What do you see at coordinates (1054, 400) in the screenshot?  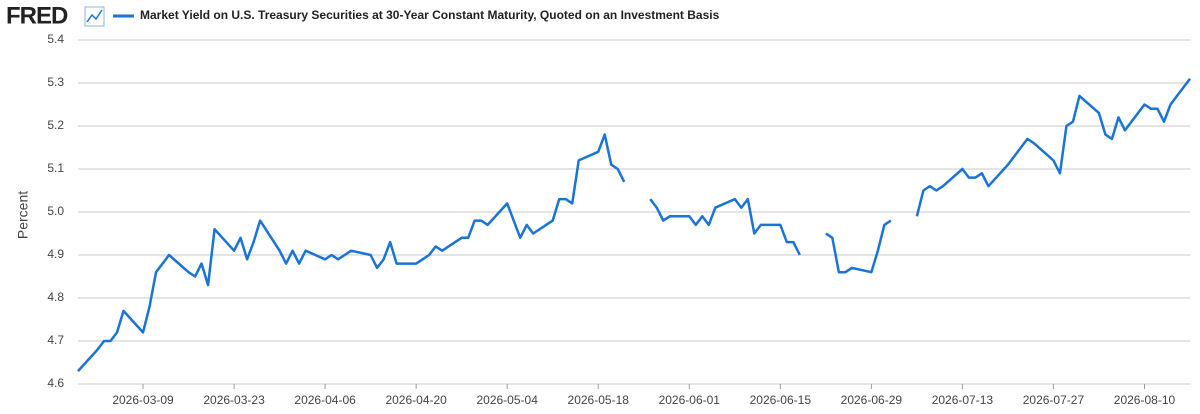 I see `x-tick-label: 2026-07-27` at bounding box center [1054, 400].